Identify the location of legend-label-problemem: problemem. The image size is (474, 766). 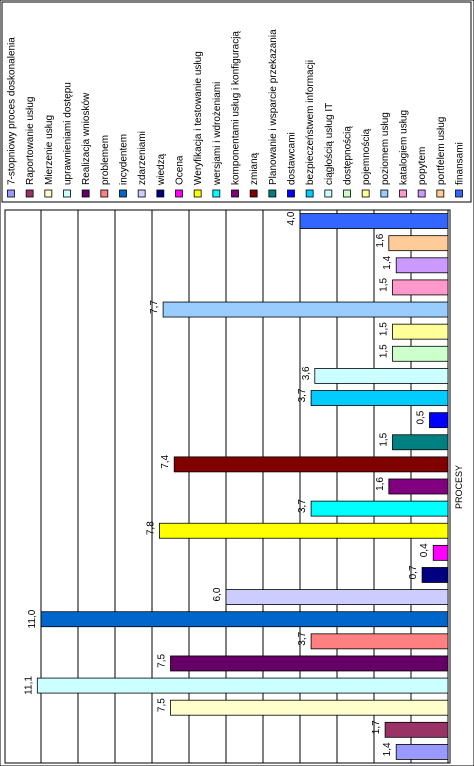
(105, 160).